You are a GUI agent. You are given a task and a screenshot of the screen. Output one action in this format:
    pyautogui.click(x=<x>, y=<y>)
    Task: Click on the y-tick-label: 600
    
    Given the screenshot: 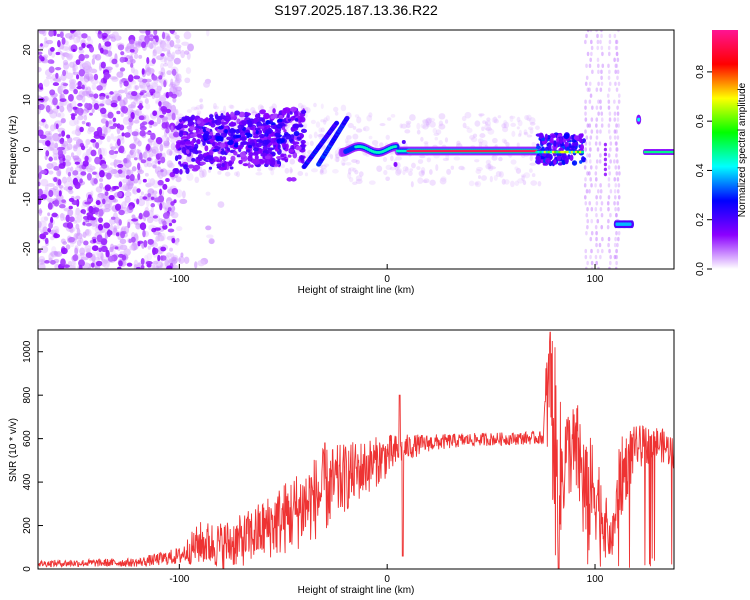 What is the action you would take?
    pyautogui.click(x=27, y=438)
    